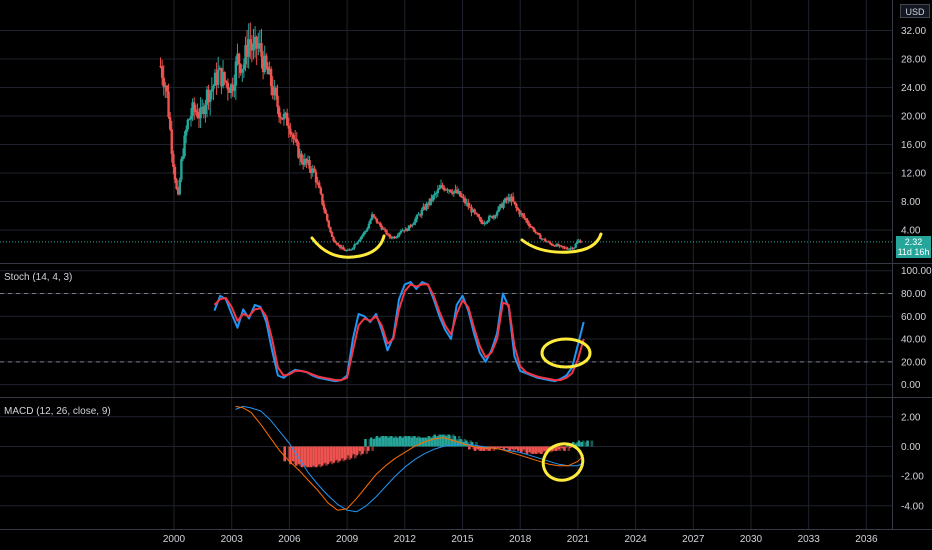  Describe the element at coordinates (911, 230) in the screenshot. I see `y-tick-label: 4.00` at that location.